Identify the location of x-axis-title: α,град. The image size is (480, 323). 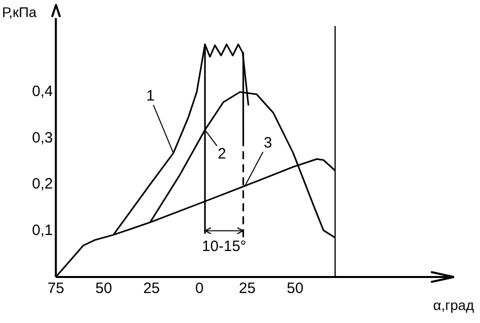
(453, 304).